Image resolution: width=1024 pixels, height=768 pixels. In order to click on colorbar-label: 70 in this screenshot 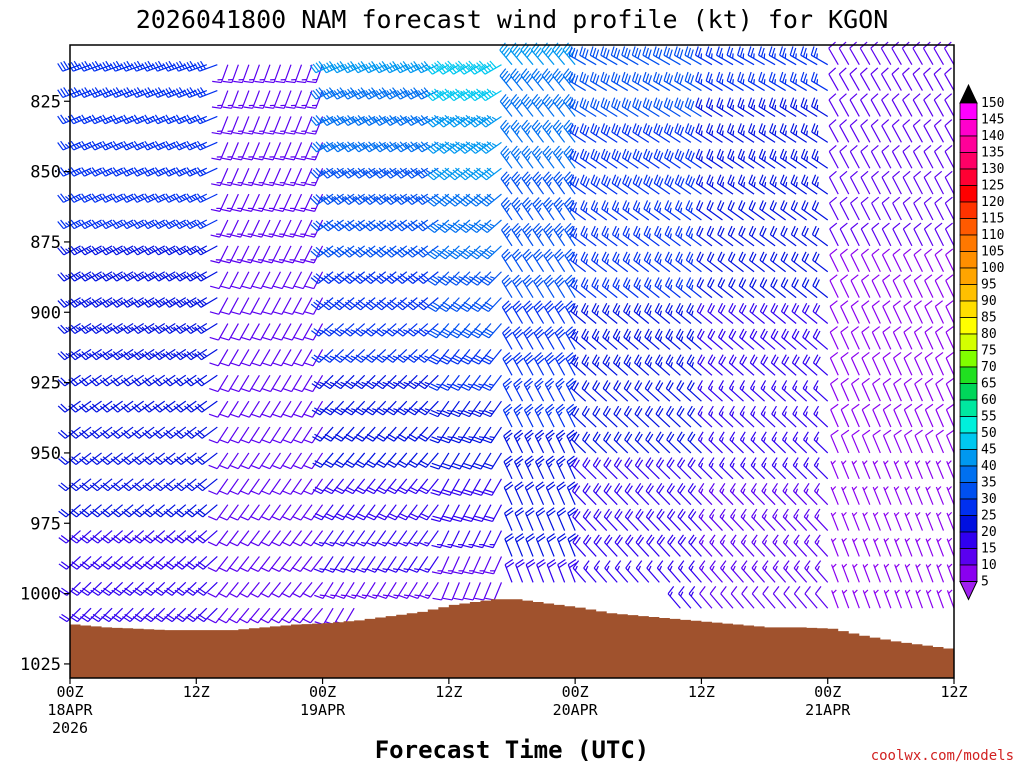, I will do `click(989, 367)`.